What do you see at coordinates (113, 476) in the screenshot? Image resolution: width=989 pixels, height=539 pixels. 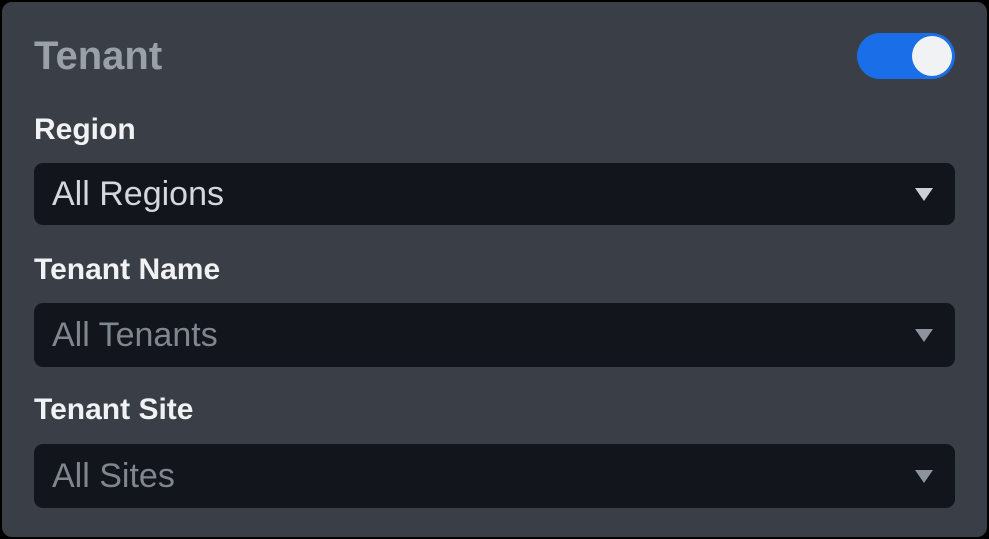 I see `tenant-site-select-value: All Sites` at bounding box center [113, 476].